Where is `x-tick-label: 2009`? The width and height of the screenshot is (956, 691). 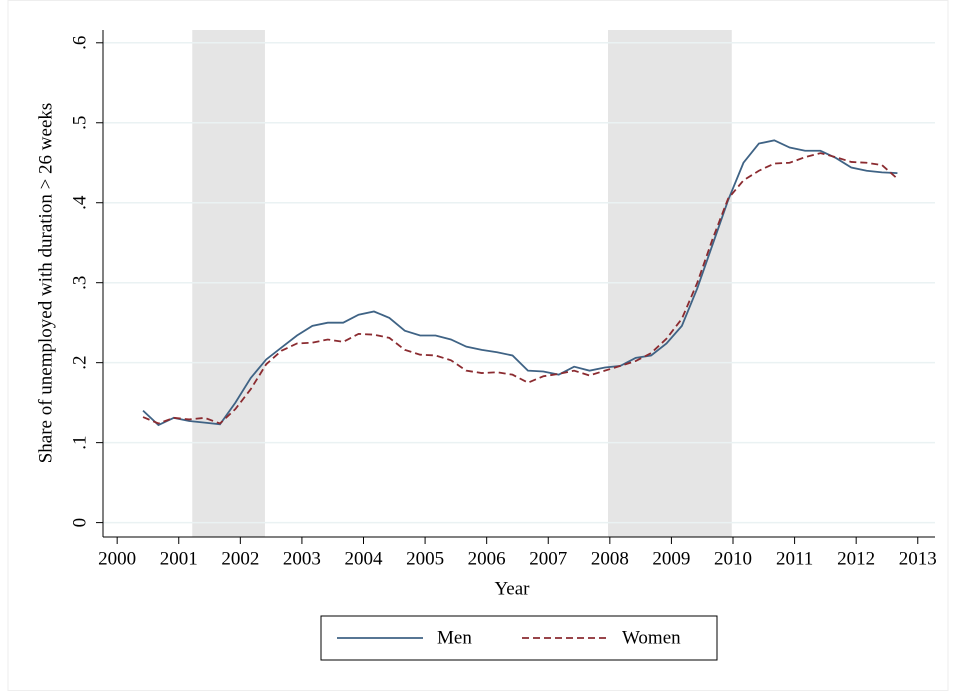
x-tick-label: 2009 is located at coordinates (671, 558).